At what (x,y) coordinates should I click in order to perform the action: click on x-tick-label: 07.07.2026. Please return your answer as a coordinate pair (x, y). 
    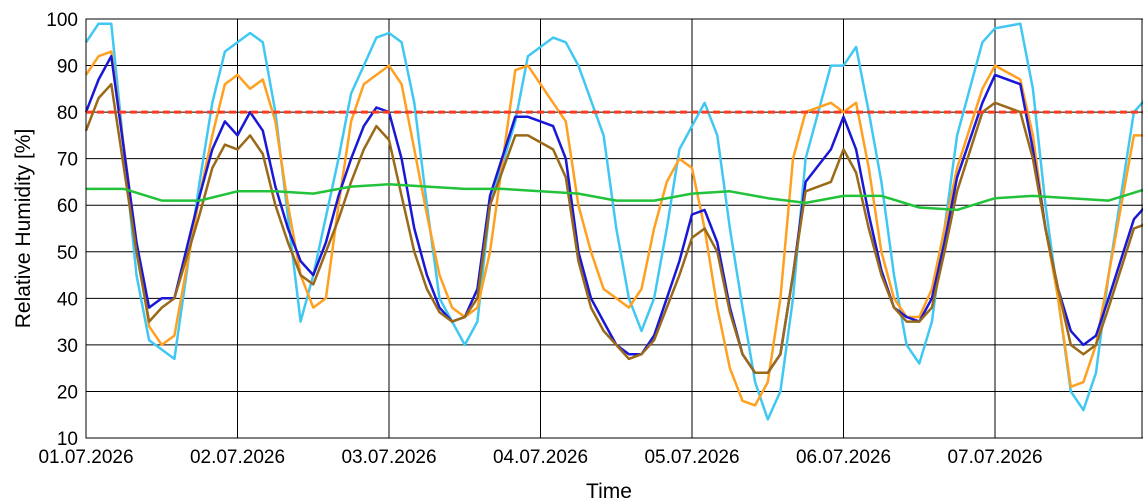
    Looking at the image, I should click on (994, 457).